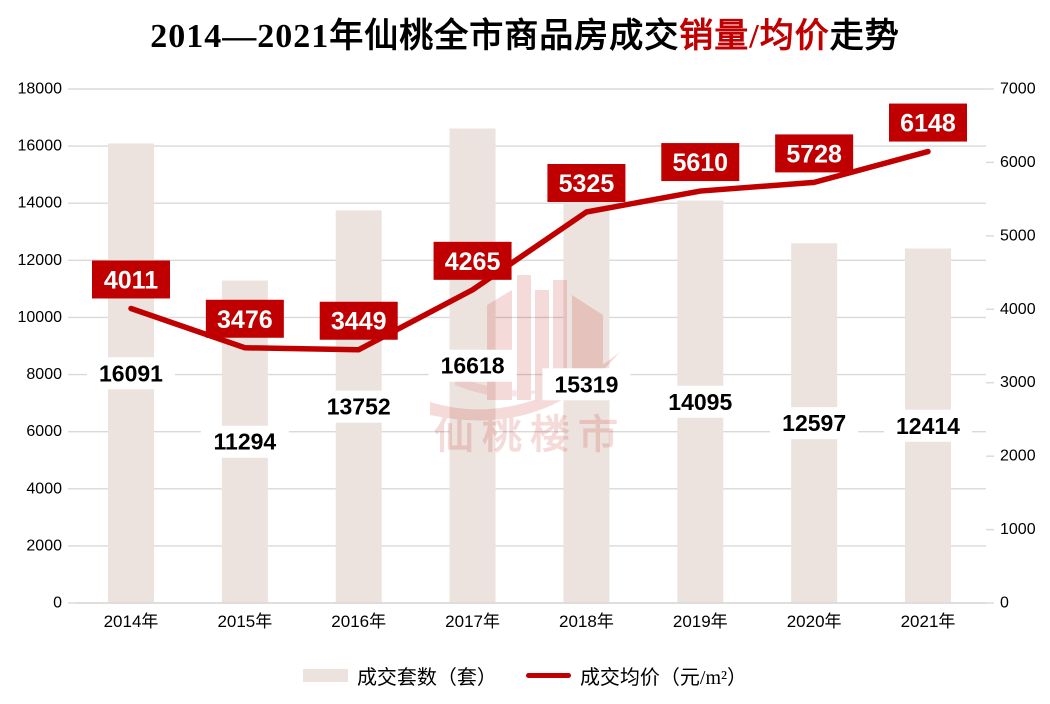 This screenshot has width=1050, height=704. I want to click on chart-legend: 成交套数（套） 成交均价（元/m²）, so click(525, 675).